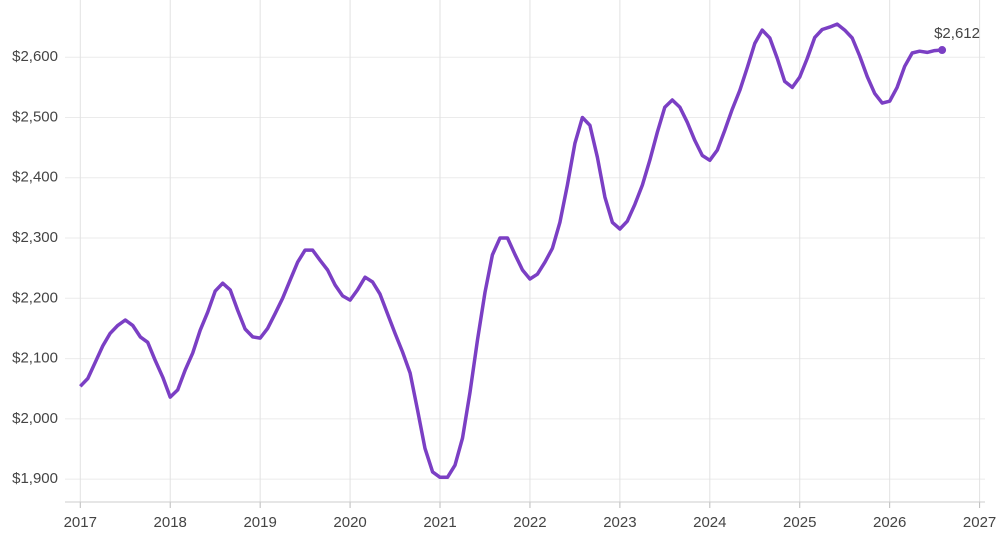 This screenshot has width=1000, height=537. What do you see at coordinates (80, 522) in the screenshot?
I see `x-tick-label: 2017` at bounding box center [80, 522].